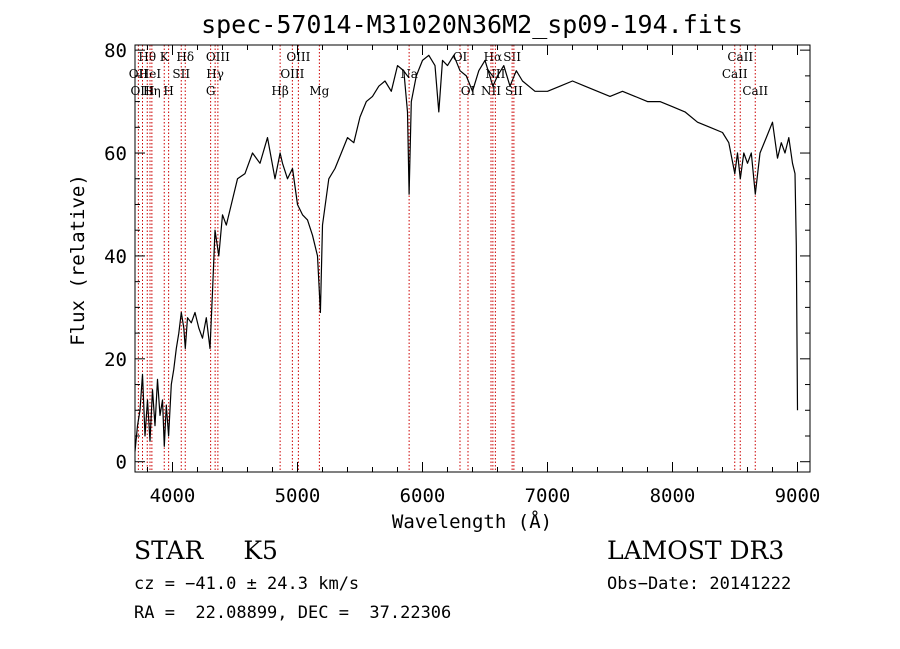  I want to click on x-axis-label: Wavelength (Å), so click(472, 521).